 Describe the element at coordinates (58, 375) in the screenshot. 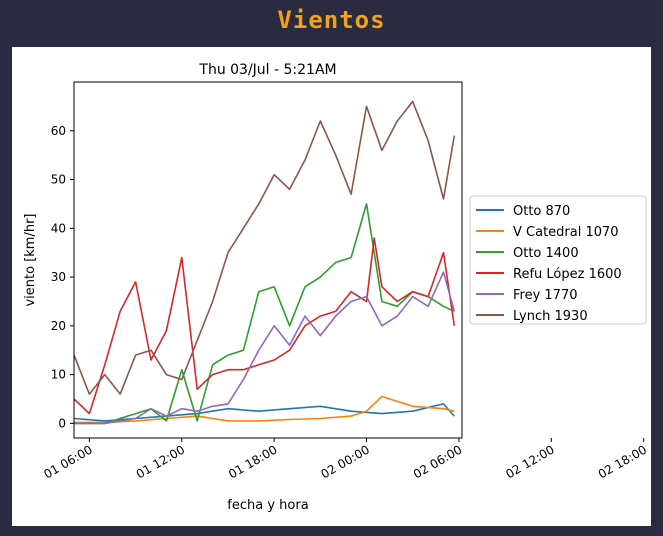

I see `y-tick-label: 10` at that location.